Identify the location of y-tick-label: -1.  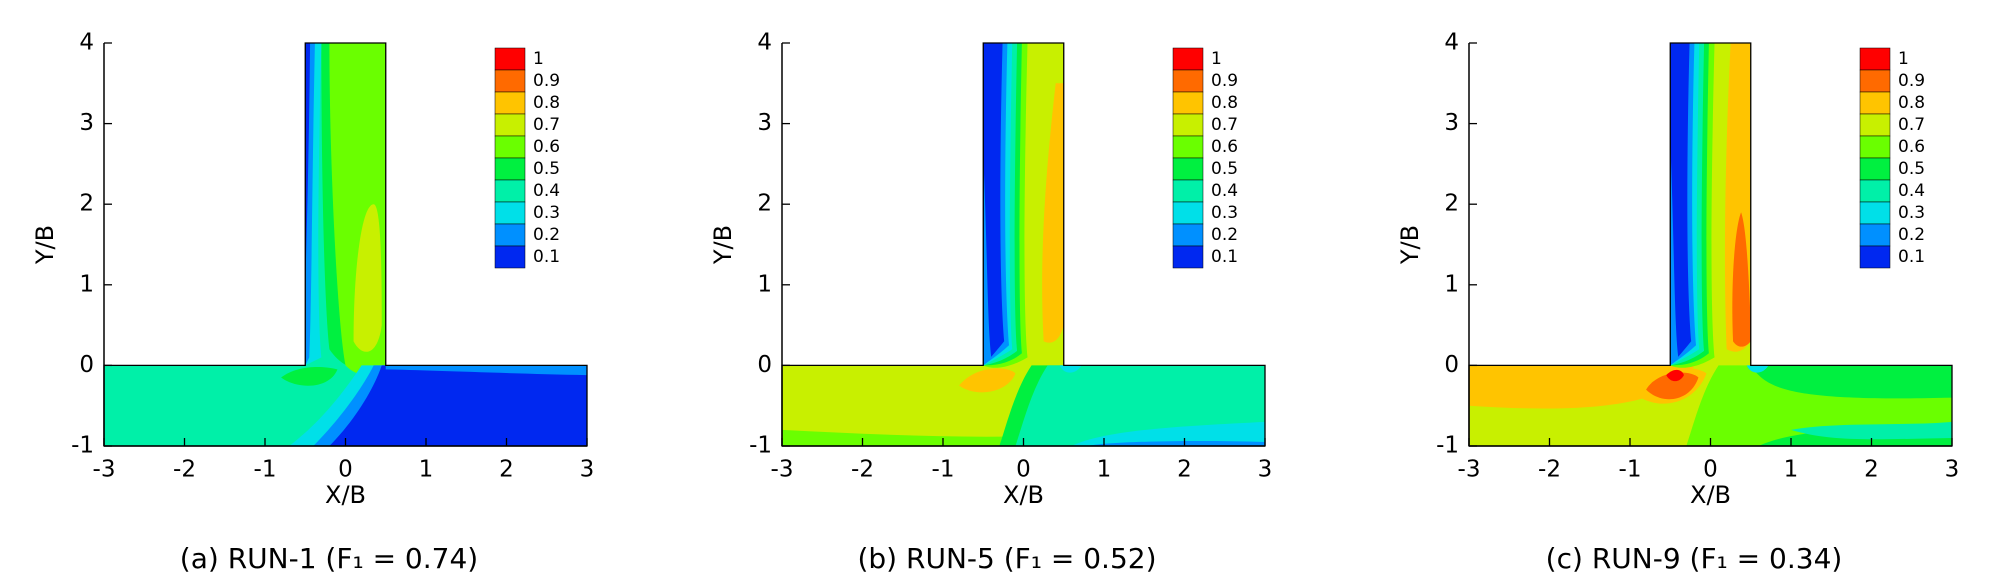
(1447, 446).